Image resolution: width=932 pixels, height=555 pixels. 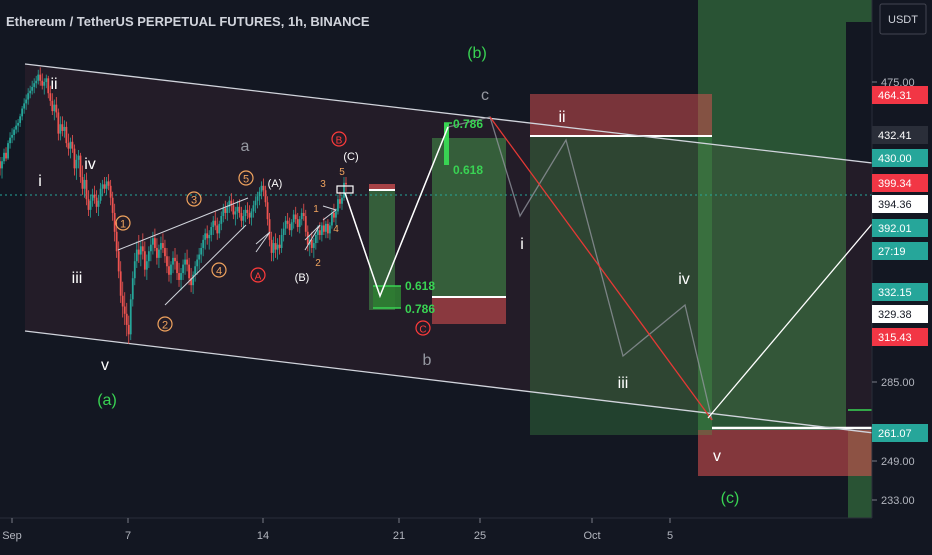 What do you see at coordinates (591, 536) in the screenshot?
I see `time-tick-label: Oct` at bounding box center [591, 536].